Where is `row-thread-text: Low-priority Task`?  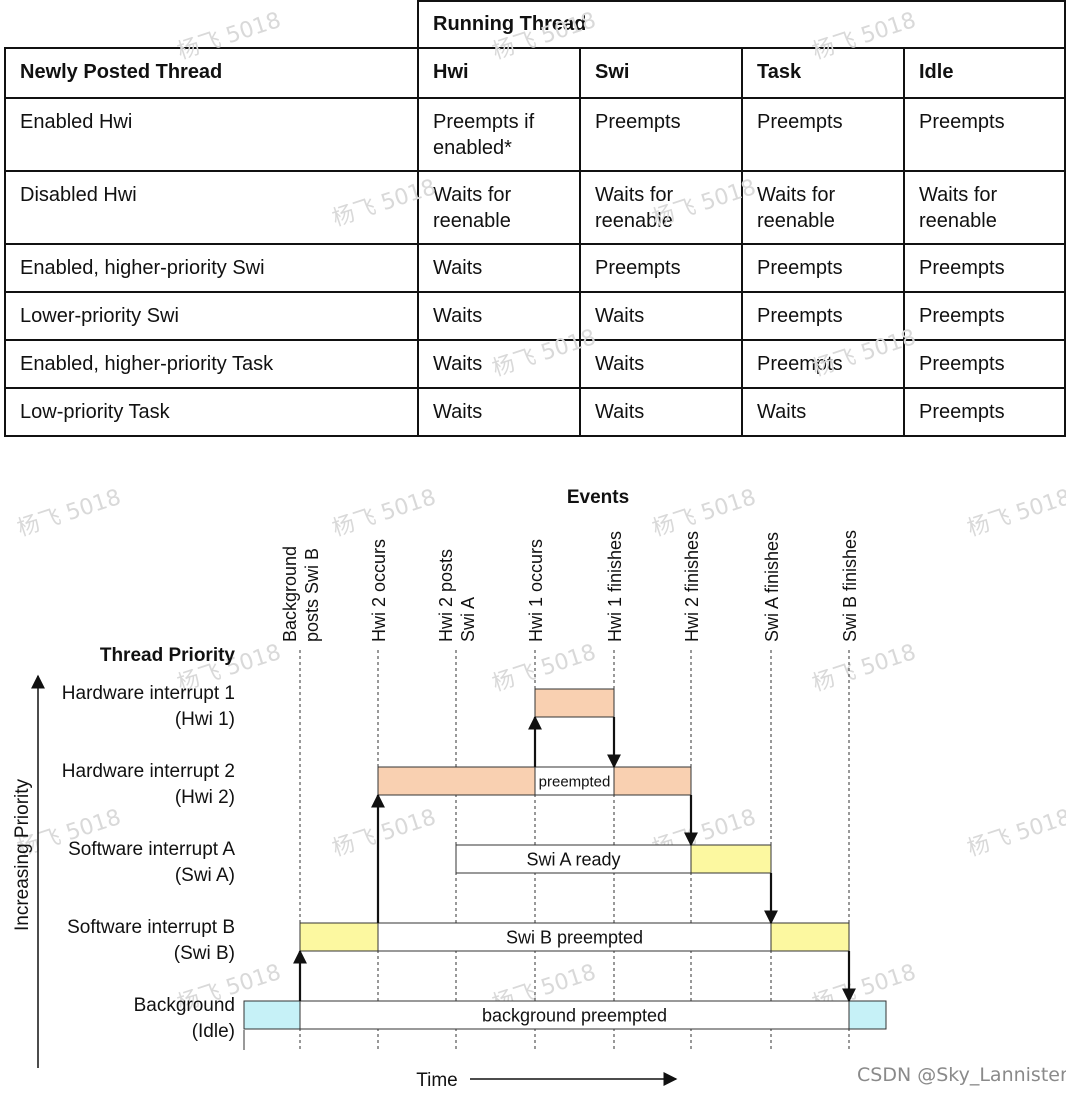
row-thread-text: Low-priority Task is located at coordinates (95, 412).